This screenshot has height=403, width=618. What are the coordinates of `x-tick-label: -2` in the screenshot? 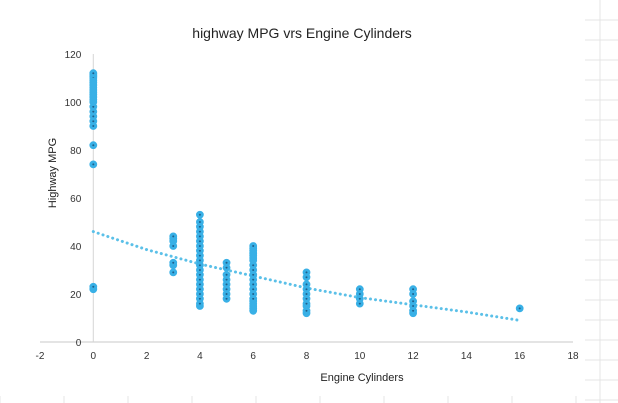 It's located at (40, 356).